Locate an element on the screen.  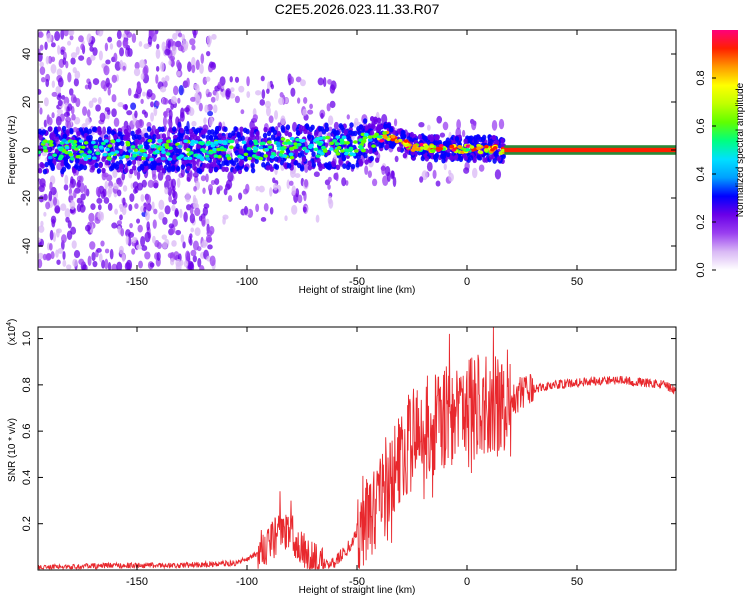
x-tick-label: -100 is located at coordinates (247, 582).